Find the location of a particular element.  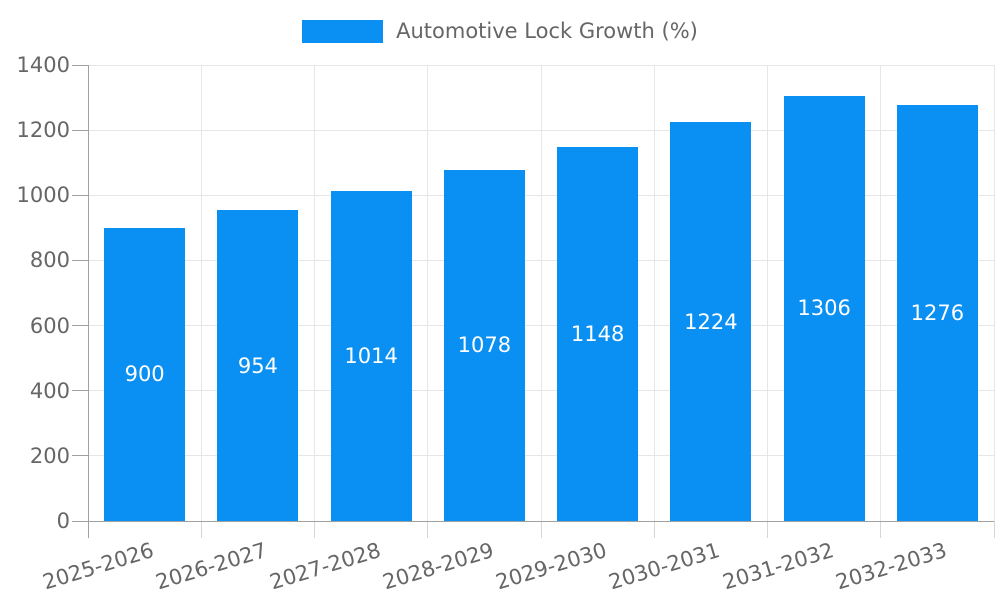

y-tick-label: 1400 is located at coordinates (43, 65).